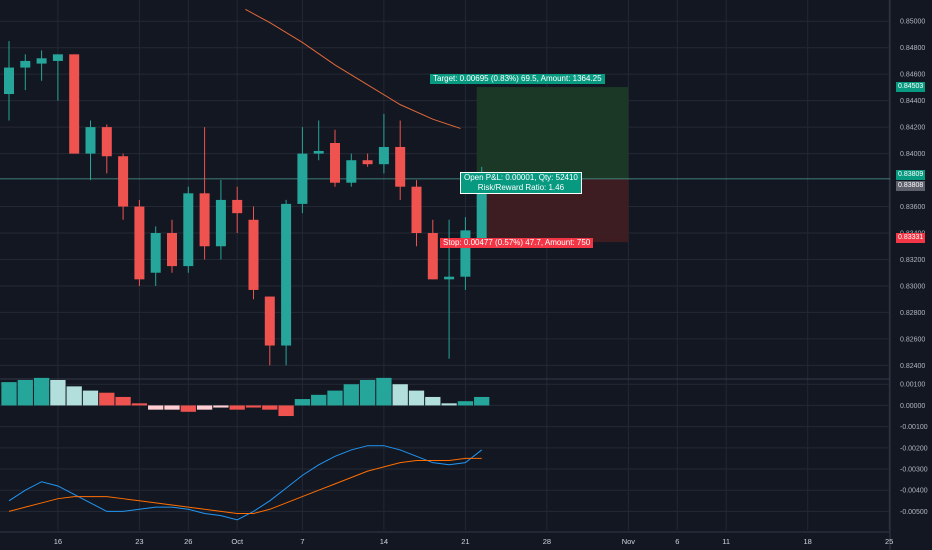  What do you see at coordinates (912, 313) in the screenshot?
I see `price-tick-label: 0.82800` at bounding box center [912, 313].